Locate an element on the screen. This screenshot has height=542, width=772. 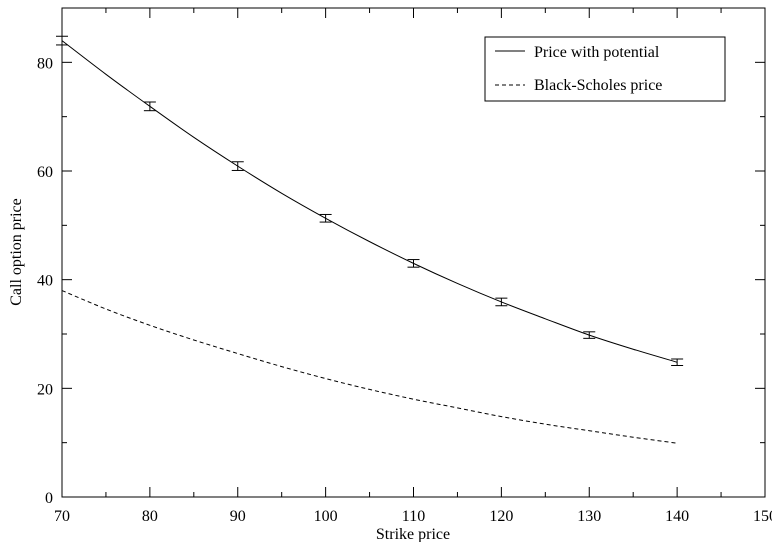
x-tick-label: 140 is located at coordinates (677, 516).